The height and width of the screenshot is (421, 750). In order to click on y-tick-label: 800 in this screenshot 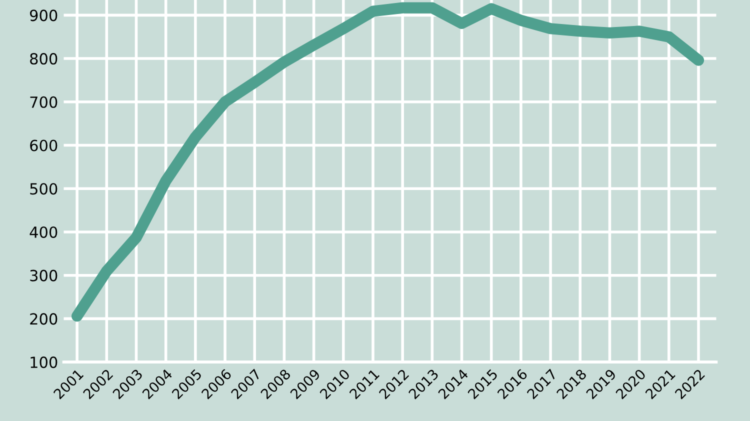, I will do `click(44, 59)`.